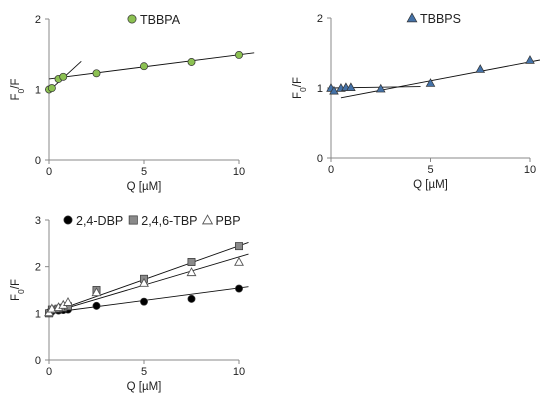 The height and width of the screenshot is (415, 550). What do you see at coordinates (38, 221) in the screenshot?
I see `y-tick-label: 3` at bounding box center [38, 221].